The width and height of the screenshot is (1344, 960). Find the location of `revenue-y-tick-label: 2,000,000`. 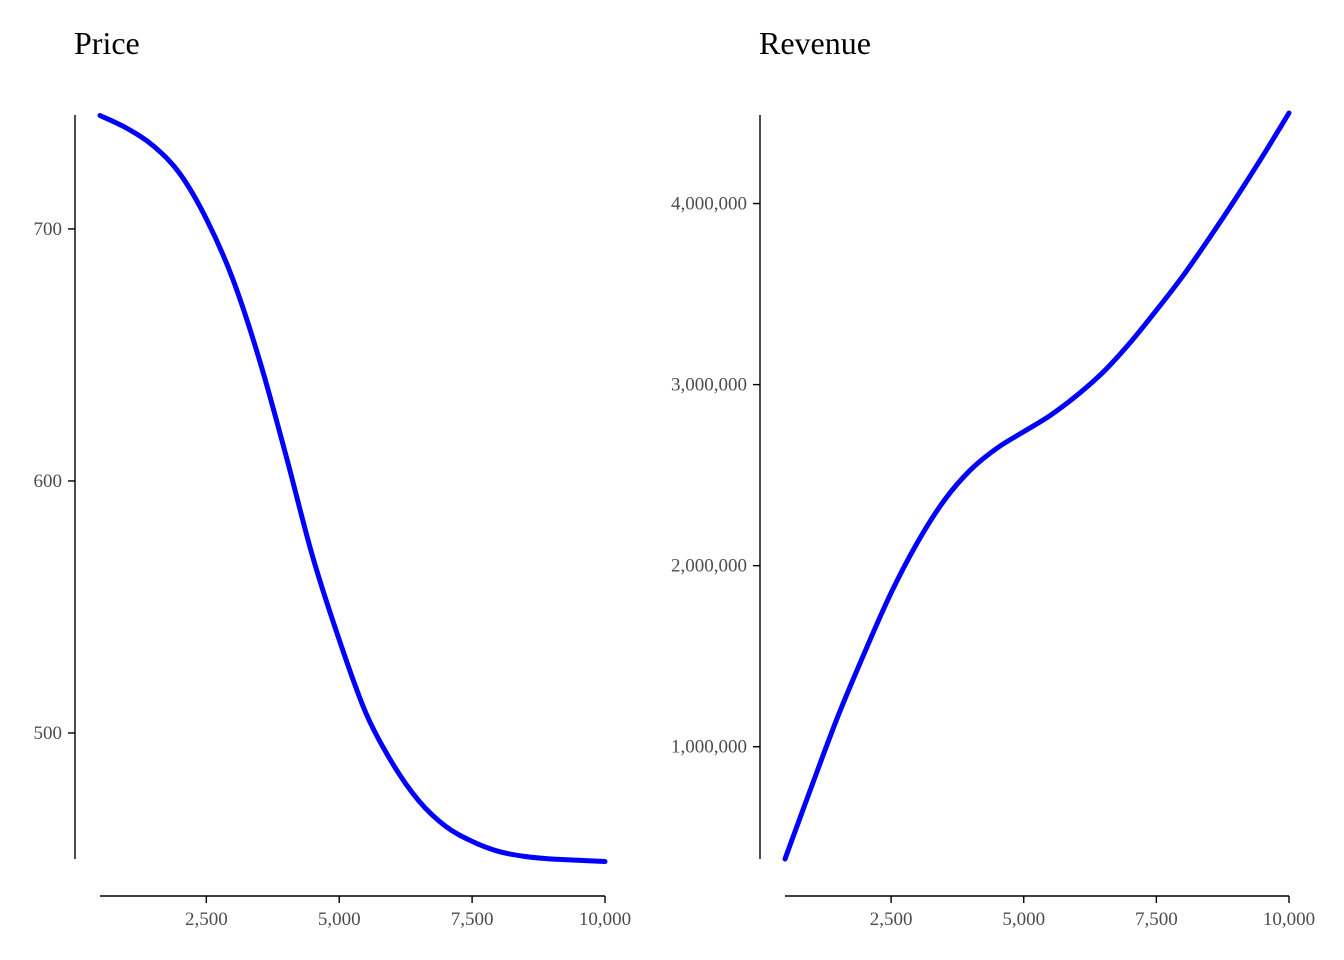

revenue-y-tick-label: 2,000,000 is located at coordinates (709, 566).